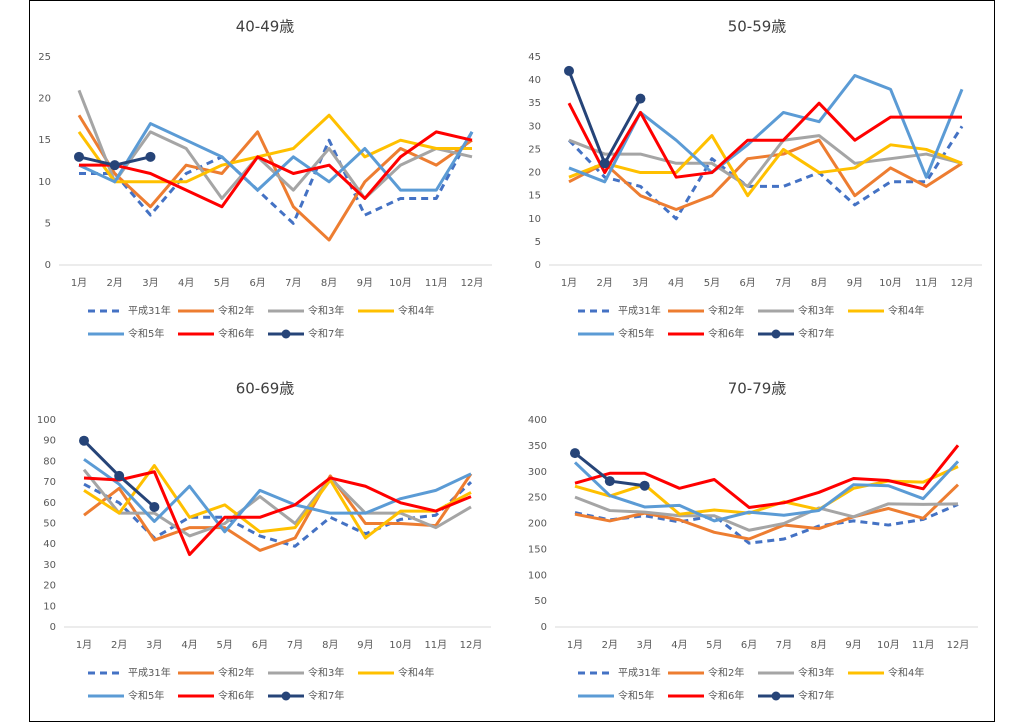  Describe the element at coordinates (265, 27) in the screenshot. I see `chart-title: 40-49歳` at that location.